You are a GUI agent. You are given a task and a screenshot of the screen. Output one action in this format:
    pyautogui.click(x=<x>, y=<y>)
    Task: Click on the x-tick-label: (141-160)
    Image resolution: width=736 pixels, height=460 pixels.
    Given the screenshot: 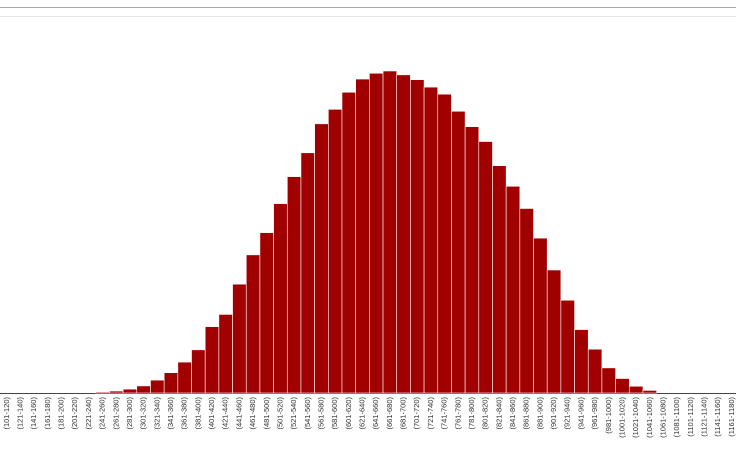 What is the action you would take?
    pyautogui.click(x=33, y=413)
    